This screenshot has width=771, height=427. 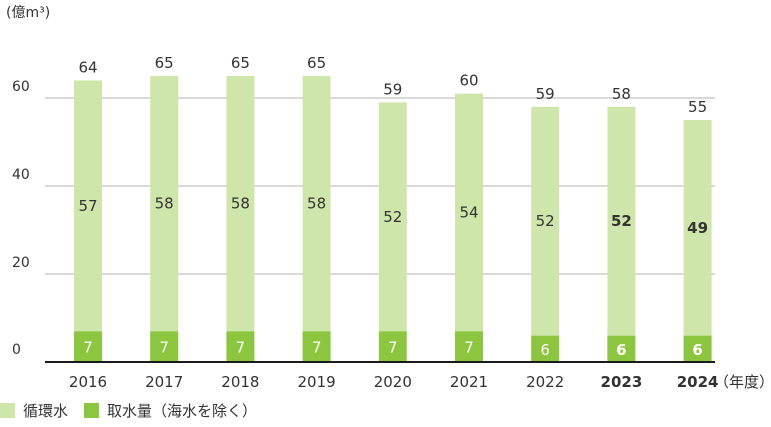 I want to click on data-label-total-2023: 58, so click(x=621, y=94).